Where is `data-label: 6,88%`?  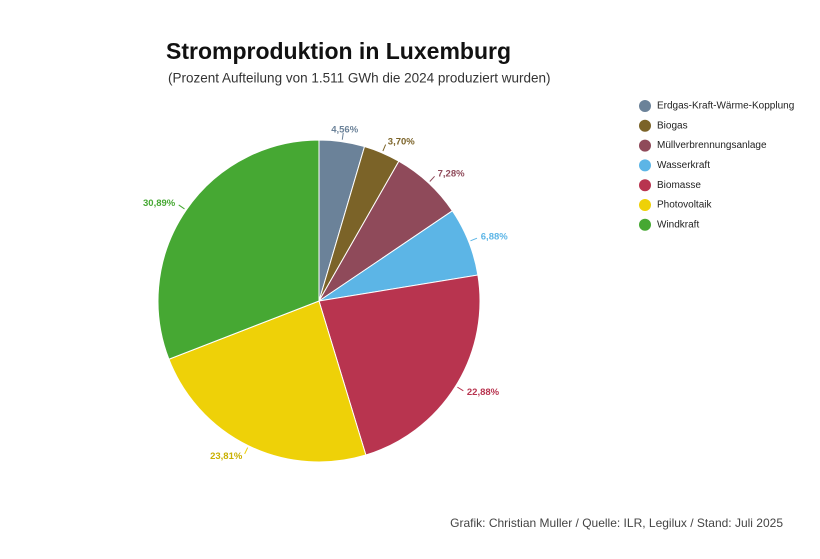 data-label: 6,88% is located at coordinates (494, 237).